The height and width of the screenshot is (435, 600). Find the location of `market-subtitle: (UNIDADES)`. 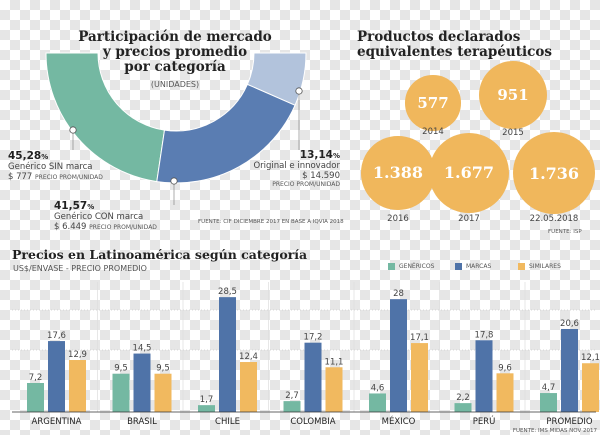

market-subtitle: (UNIDADES) is located at coordinates (175, 84).